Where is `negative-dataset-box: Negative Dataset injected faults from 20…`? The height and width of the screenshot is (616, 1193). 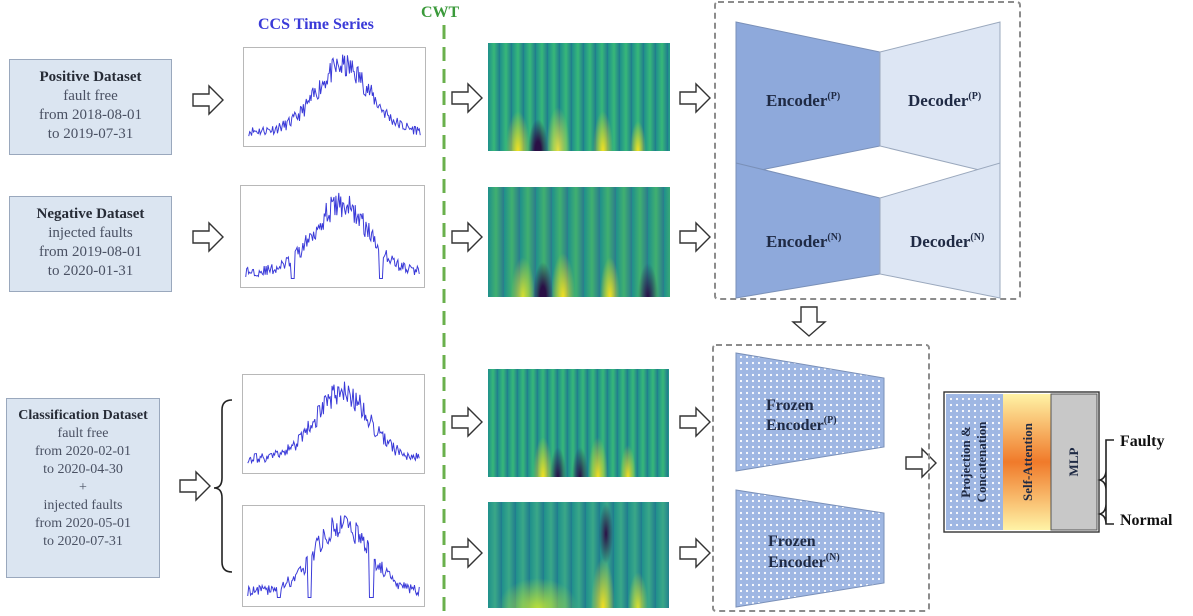 negative-dataset-box: Negative Dataset injected faults from 20… is located at coordinates (90, 244).